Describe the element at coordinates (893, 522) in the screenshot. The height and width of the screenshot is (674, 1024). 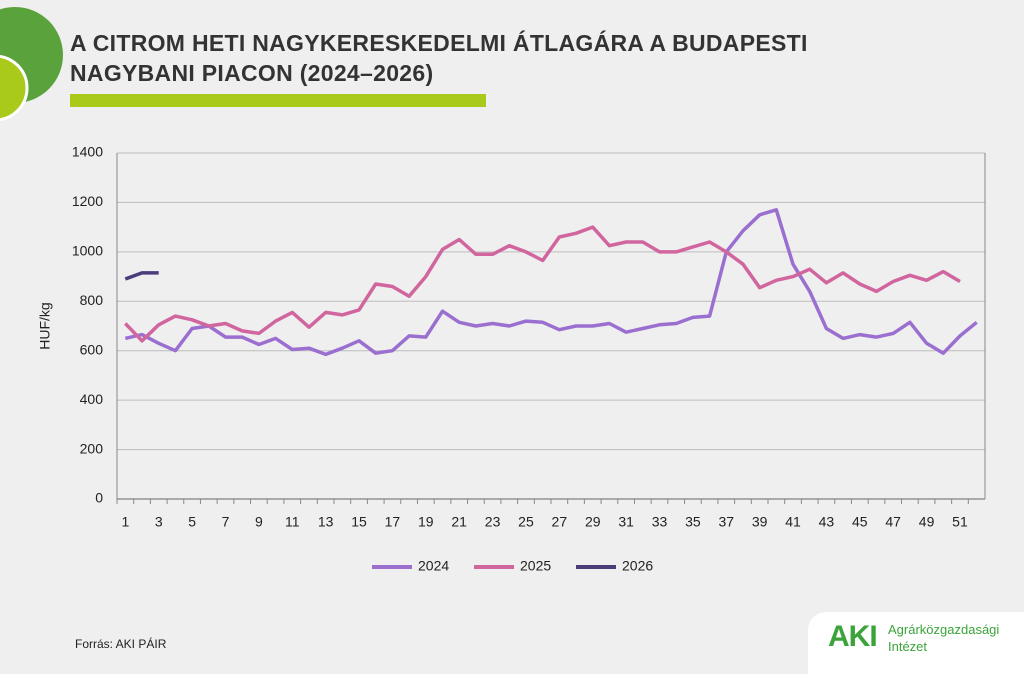
I see `x-tick-label: 47` at that location.